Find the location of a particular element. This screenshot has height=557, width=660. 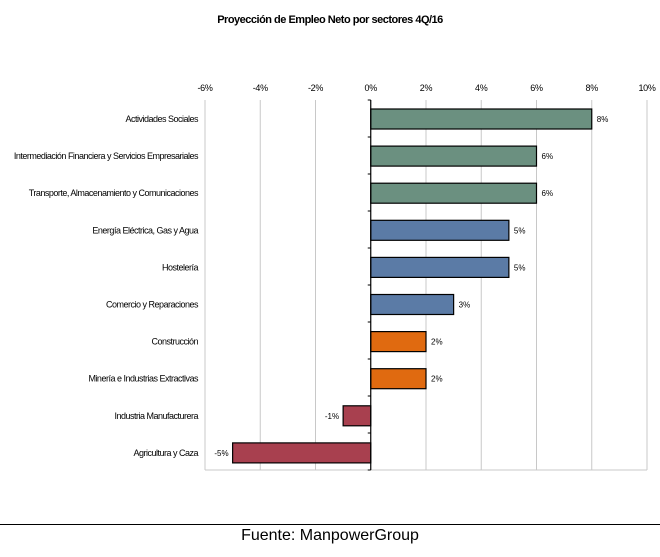

data-label: -5% is located at coordinates (221, 453).